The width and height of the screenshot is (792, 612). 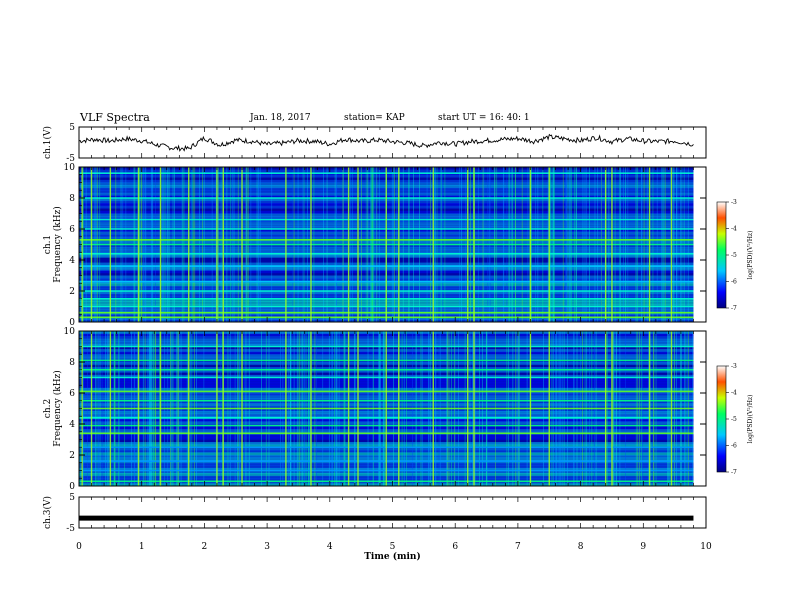 I want to click on y-axis-label: ch.1(V), so click(x=47, y=142).